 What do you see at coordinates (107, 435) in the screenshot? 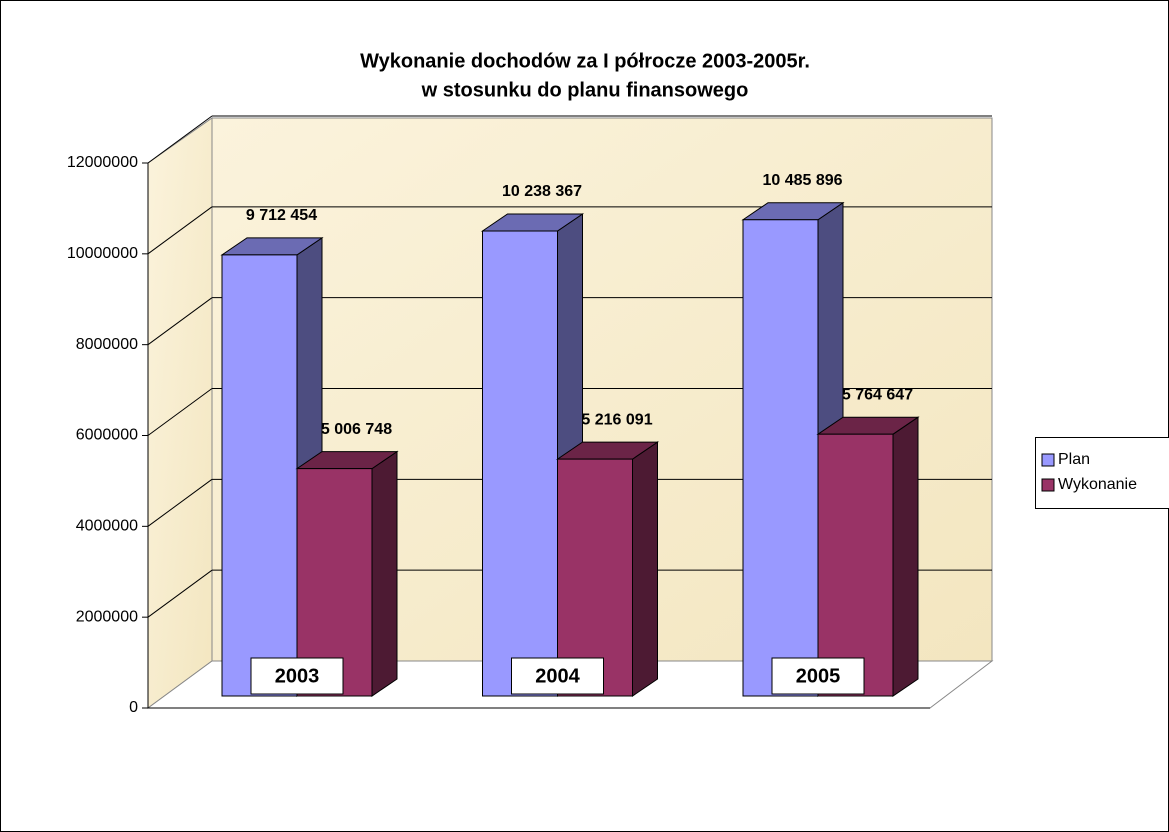
I see `y-tick-label: 6000000` at bounding box center [107, 435].